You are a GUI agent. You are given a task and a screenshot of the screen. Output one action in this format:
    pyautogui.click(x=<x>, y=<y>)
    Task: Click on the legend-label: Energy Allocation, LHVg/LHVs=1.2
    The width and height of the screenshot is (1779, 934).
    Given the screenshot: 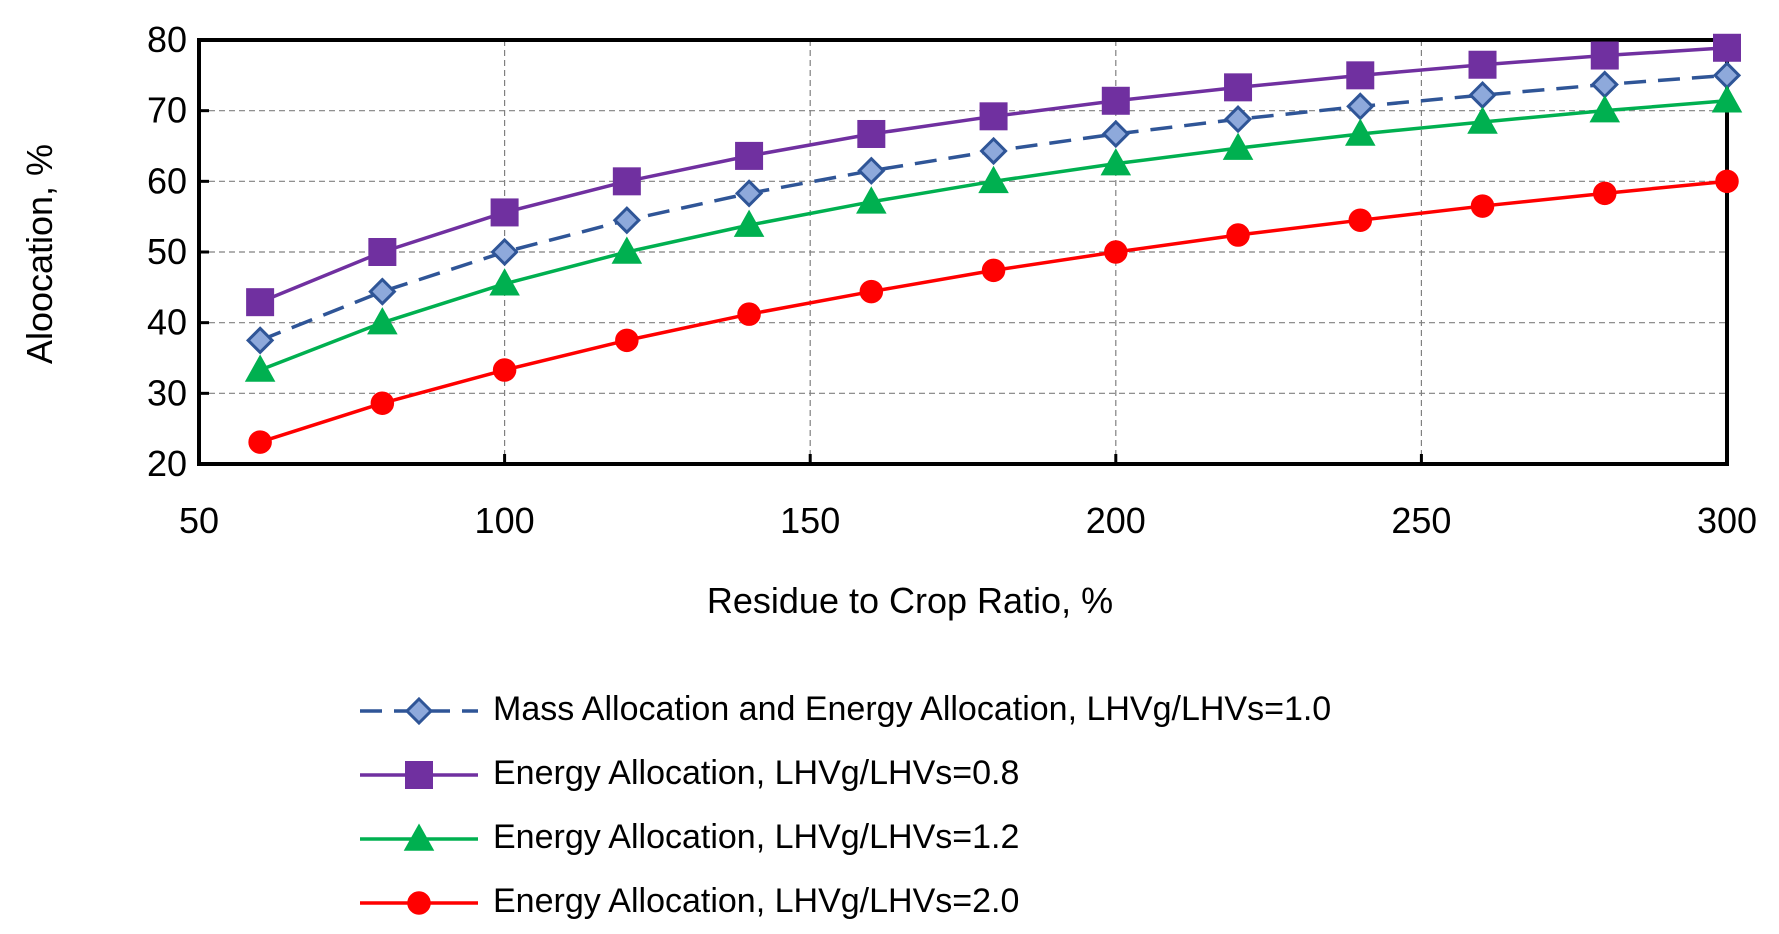 What is the action you would take?
    pyautogui.click(x=756, y=837)
    